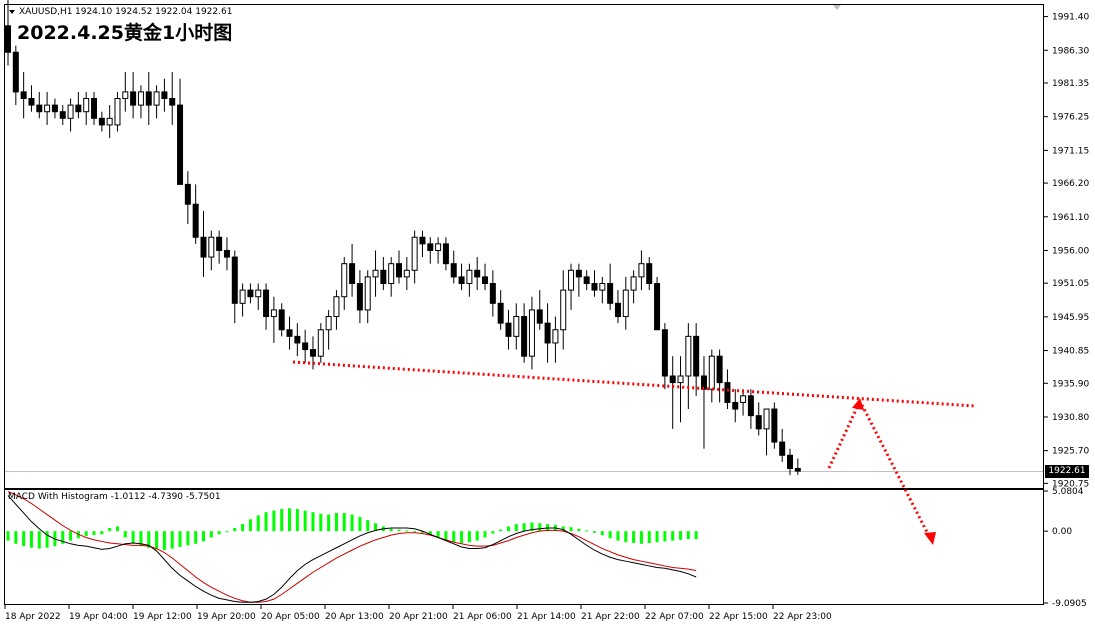  I want to click on time-tick-label: 20 Apr 21:00, so click(418, 617).